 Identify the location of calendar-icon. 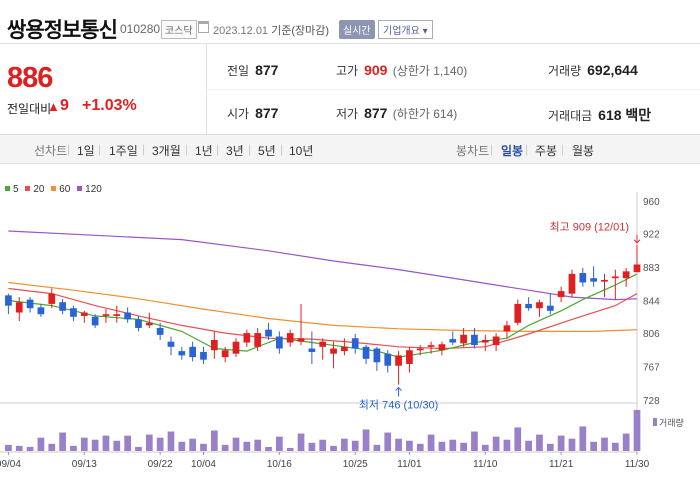
(203, 27).